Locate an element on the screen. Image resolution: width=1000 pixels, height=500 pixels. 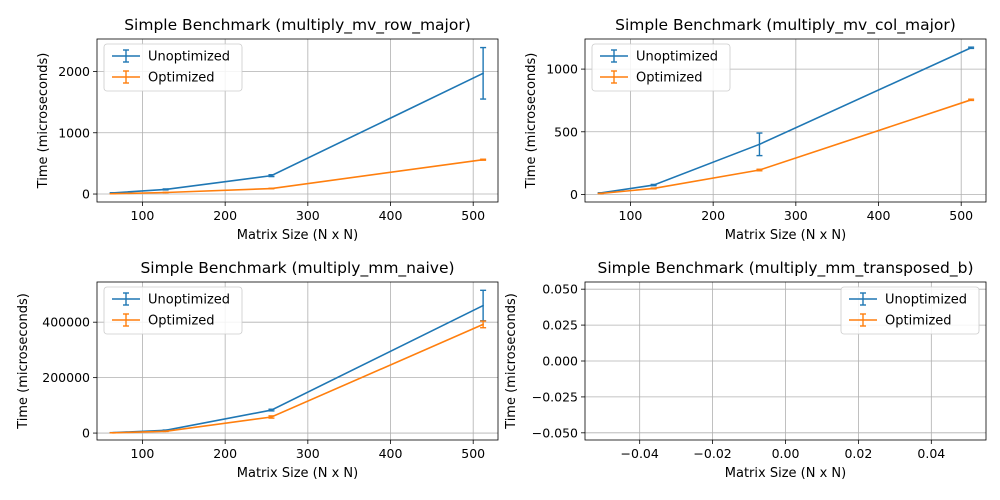
chart-title: Simple Benchmark (multiply_mv_row_major) is located at coordinates (297, 25).